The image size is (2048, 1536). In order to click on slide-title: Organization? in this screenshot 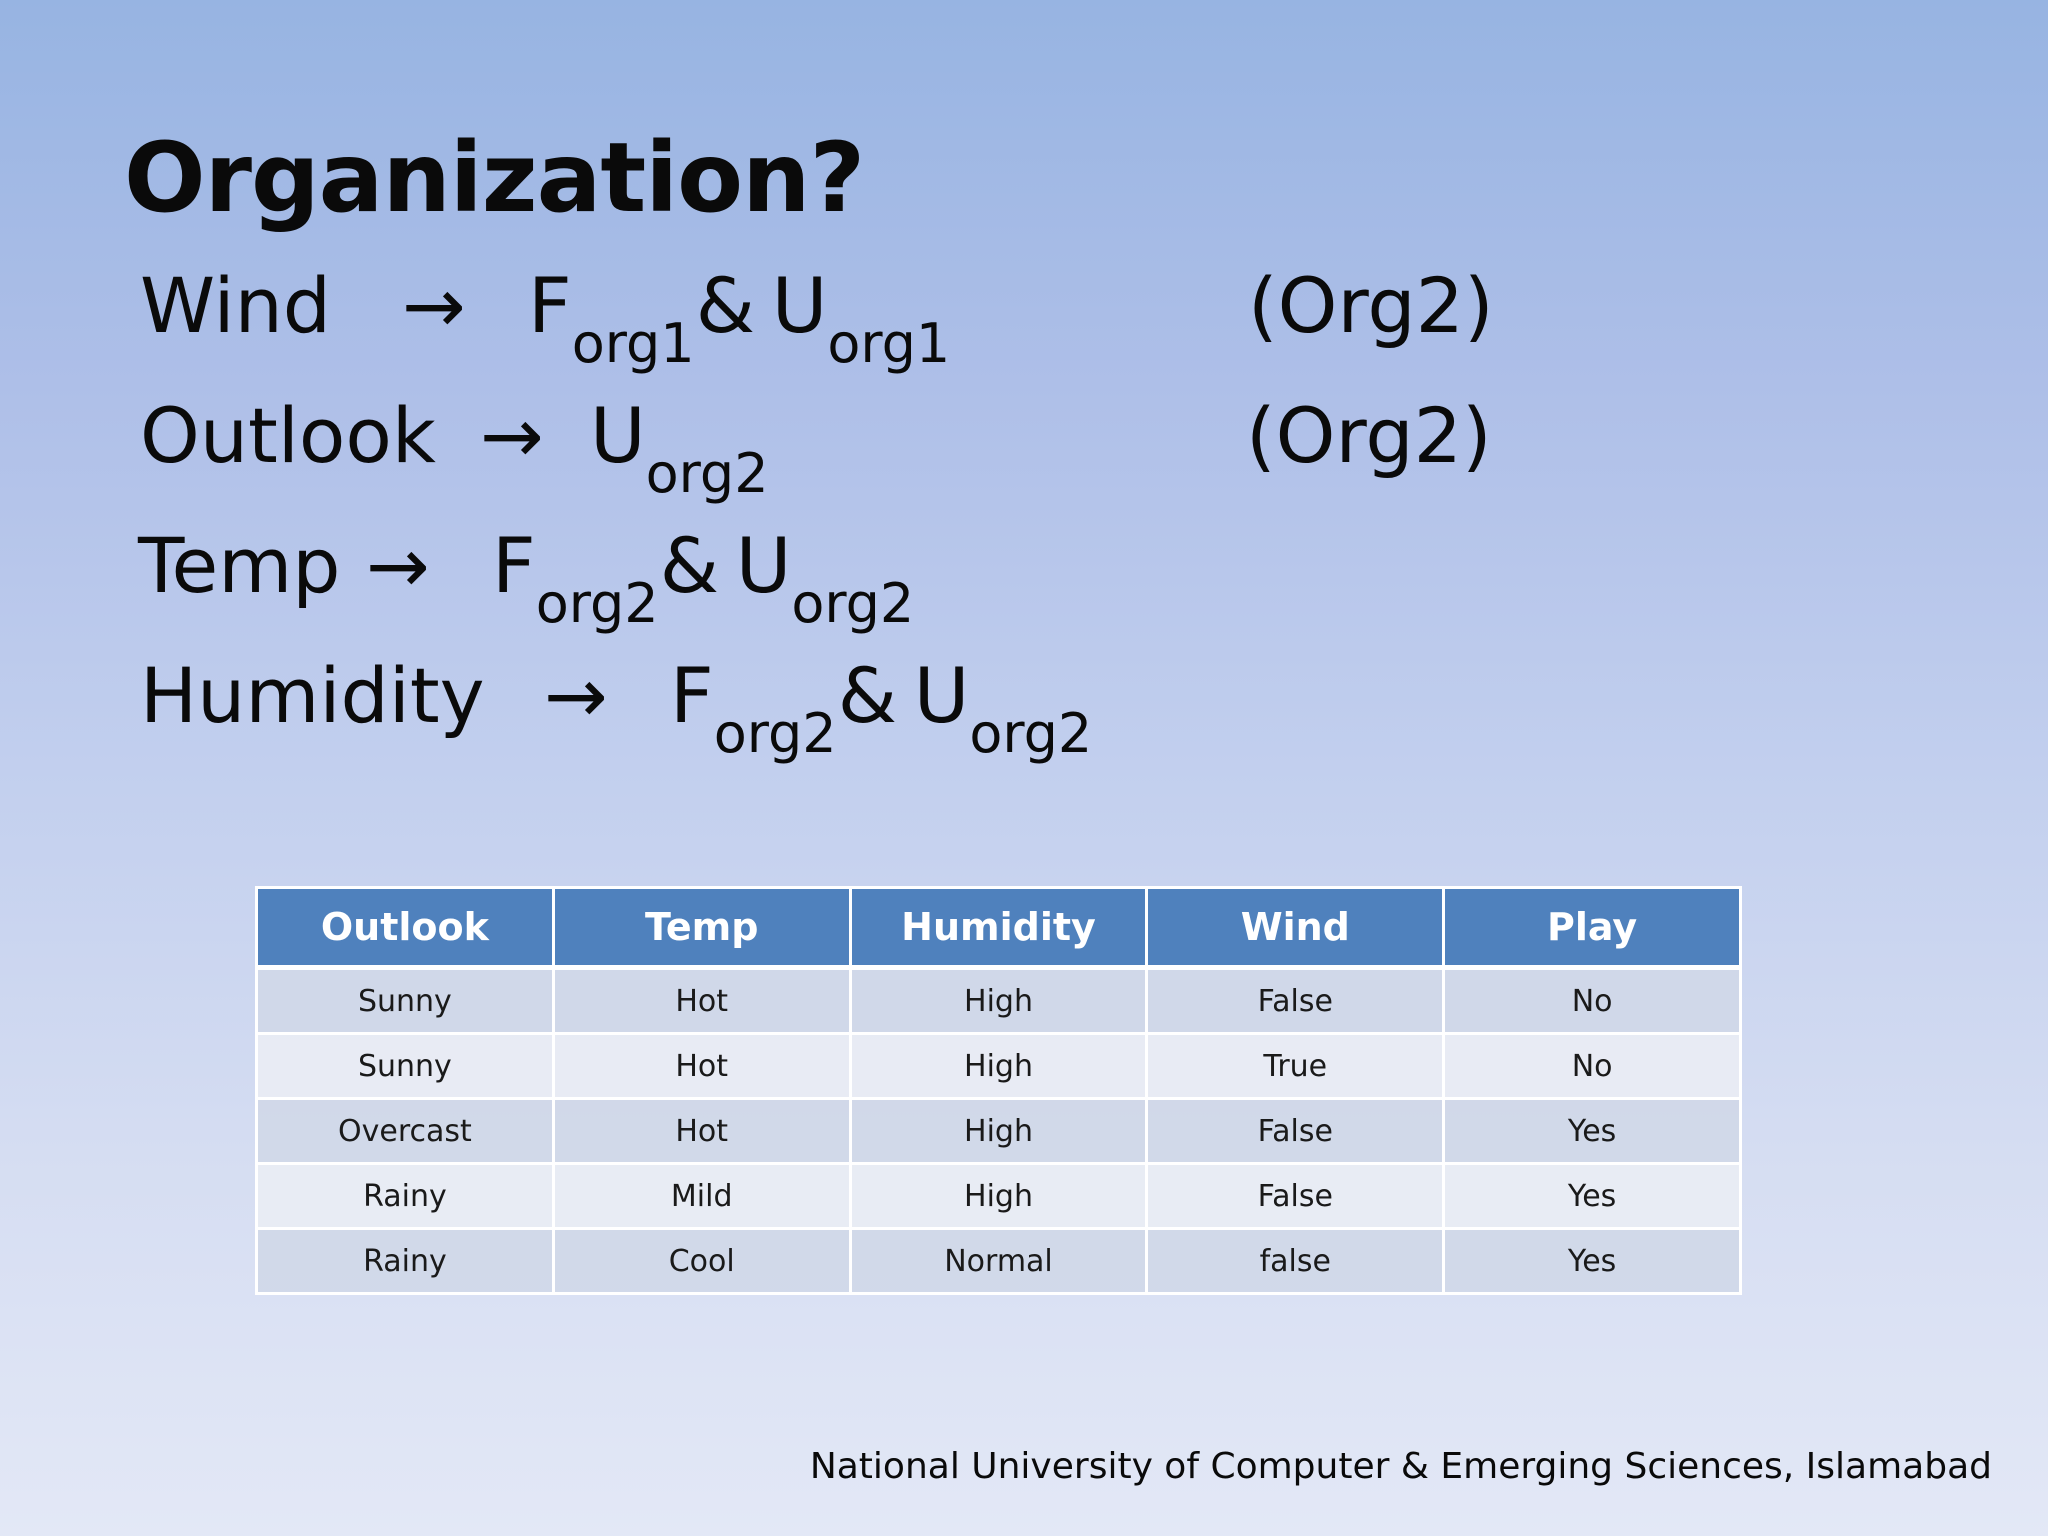, I will do `click(494, 178)`.